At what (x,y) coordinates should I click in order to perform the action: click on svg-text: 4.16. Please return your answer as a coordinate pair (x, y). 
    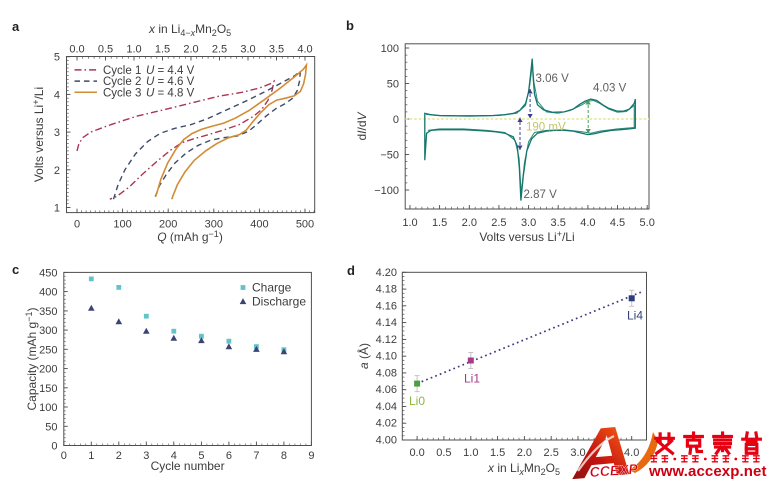
    Looking at the image, I should click on (386, 306).